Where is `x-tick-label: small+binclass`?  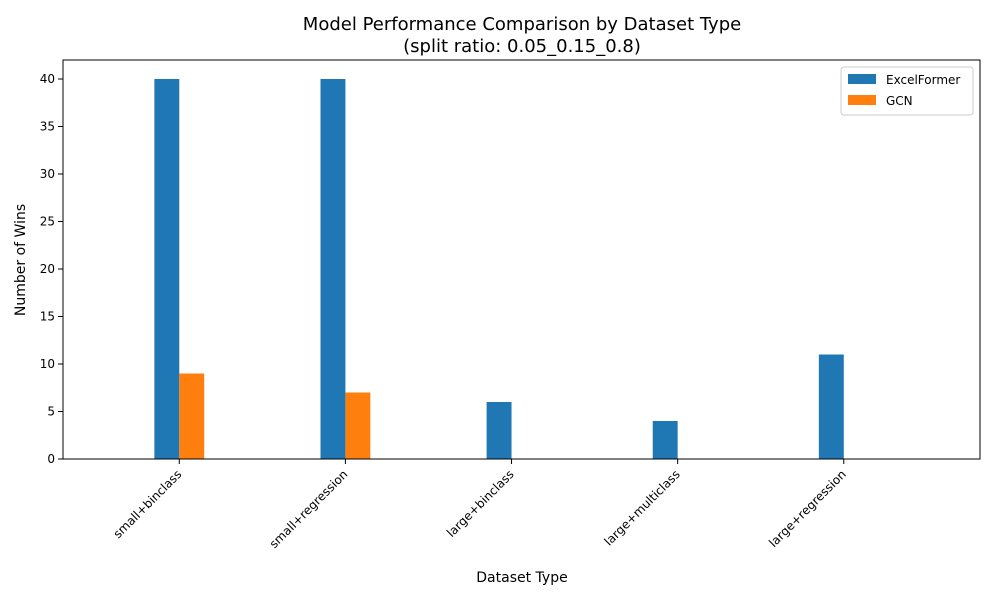 x-tick-label: small+binclass is located at coordinates (148, 504).